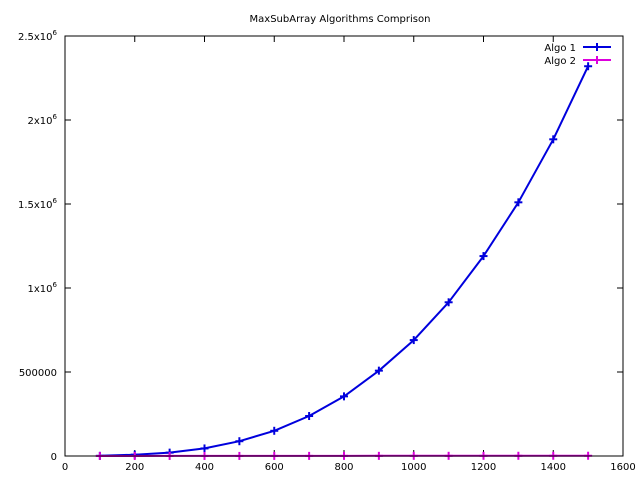 The image size is (640, 480). I want to click on y-tick-label: 2x10⁶, so click(43, 120).